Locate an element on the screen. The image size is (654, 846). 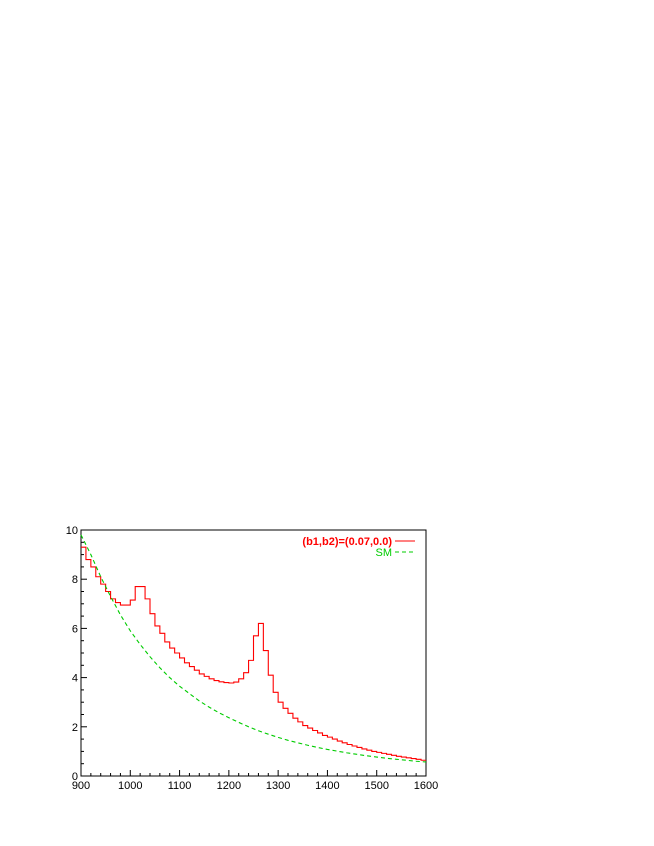
legend: (b1,b2)=(0.07,0.0)SM is located at coordinates (358, 547).